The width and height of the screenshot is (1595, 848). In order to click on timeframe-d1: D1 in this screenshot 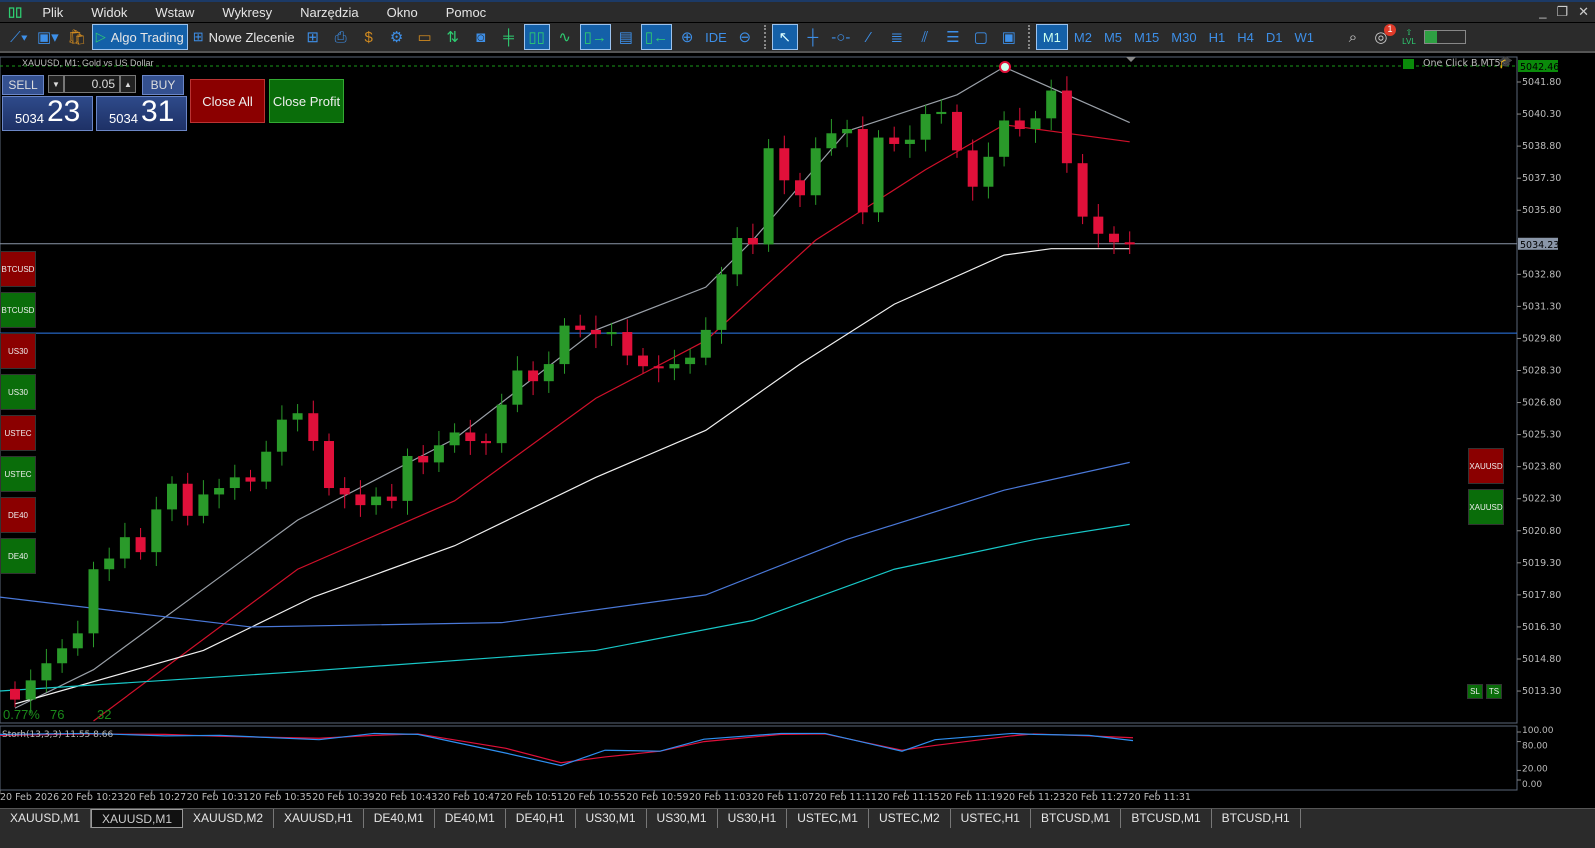, I will do `click(1274, 37)`.